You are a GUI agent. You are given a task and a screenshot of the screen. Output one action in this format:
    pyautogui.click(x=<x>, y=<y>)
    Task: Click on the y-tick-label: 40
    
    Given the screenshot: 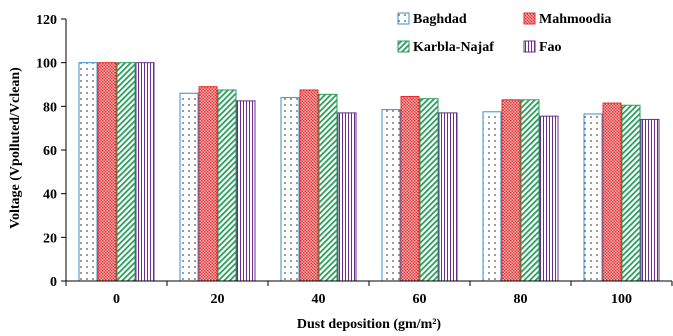 What is the action you would take?
    pyautogui.click(x=50, y=195)
    